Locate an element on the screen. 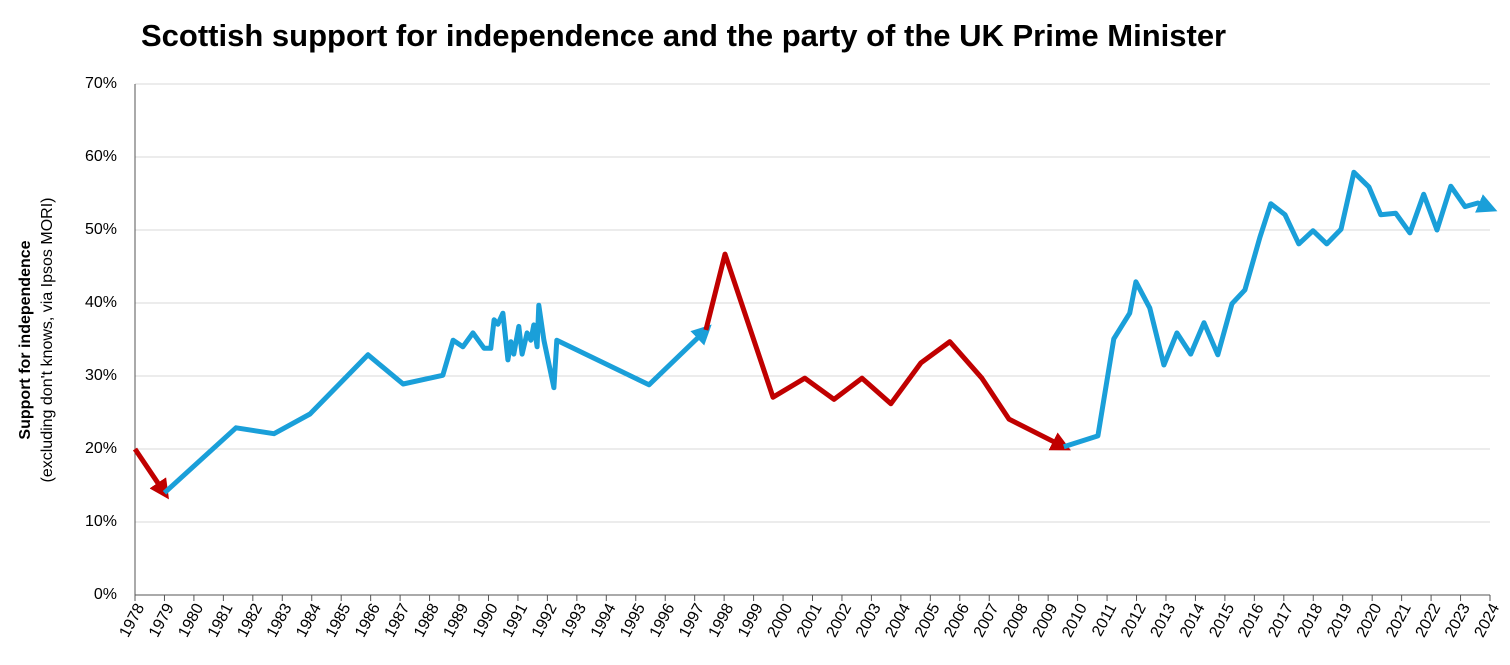 This screenshot has width=1510, height=665. x-tick-label: 2018 is located at coordinates (1311, 621).